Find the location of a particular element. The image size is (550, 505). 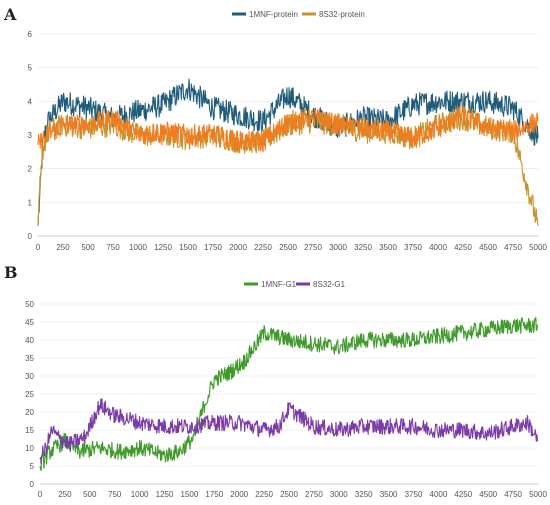

series-line-overlay is located at coordinates (288, 128).